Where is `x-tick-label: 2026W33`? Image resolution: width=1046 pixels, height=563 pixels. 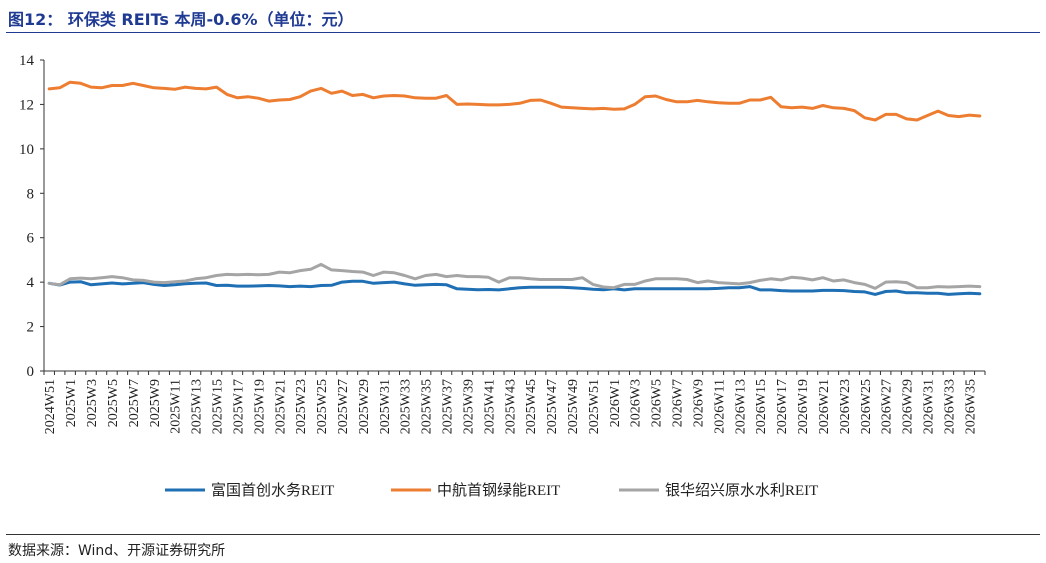
x-tick-label: 2026W33 is located at coordinates (949, 406).